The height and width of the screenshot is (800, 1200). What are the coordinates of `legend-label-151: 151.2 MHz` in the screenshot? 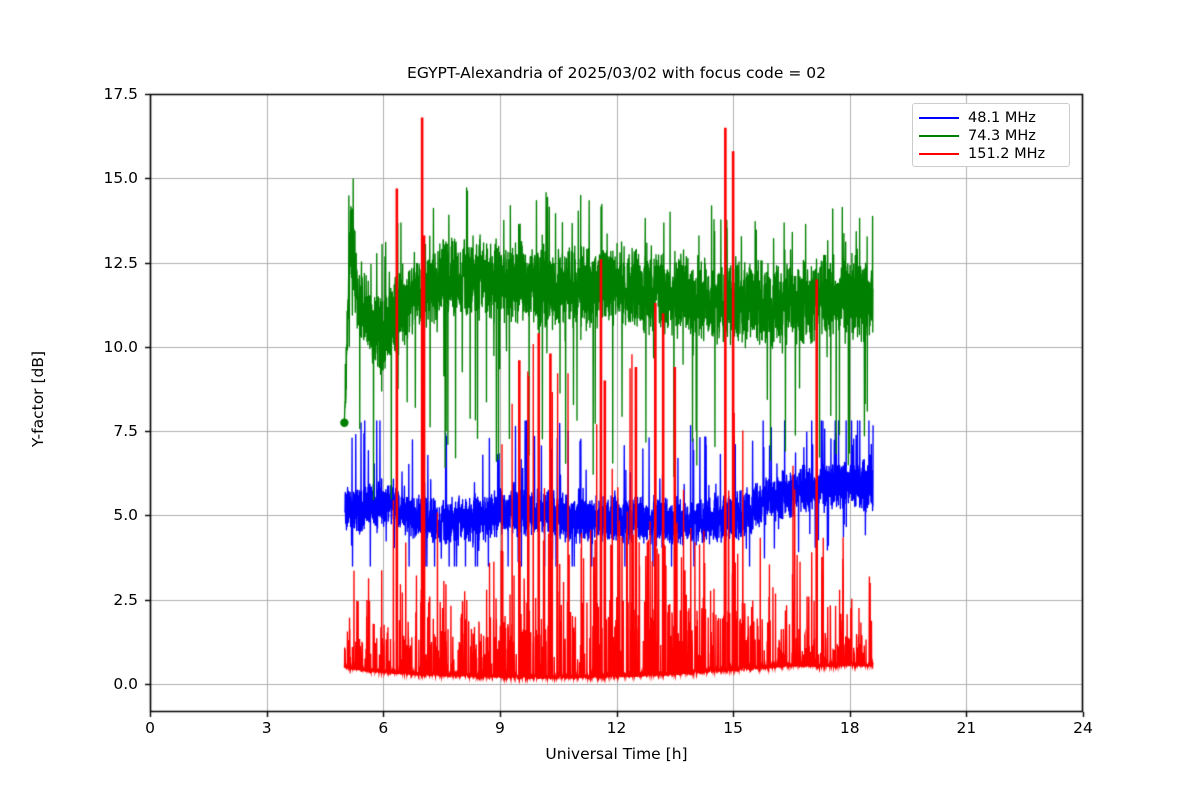 It's located at (1007, 154).